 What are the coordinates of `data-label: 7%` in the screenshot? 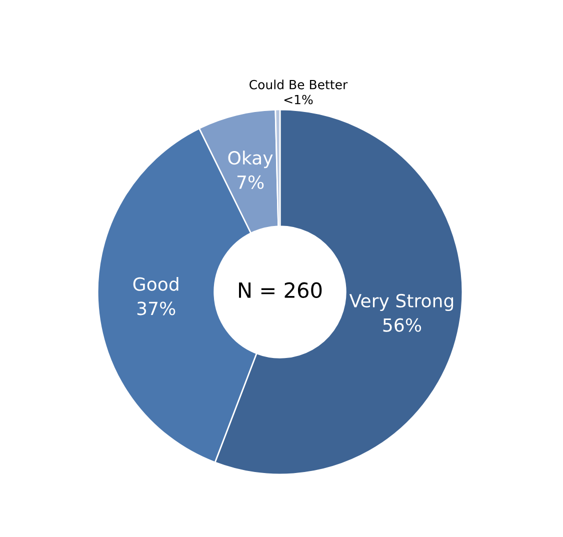 It's located at (250, 182).